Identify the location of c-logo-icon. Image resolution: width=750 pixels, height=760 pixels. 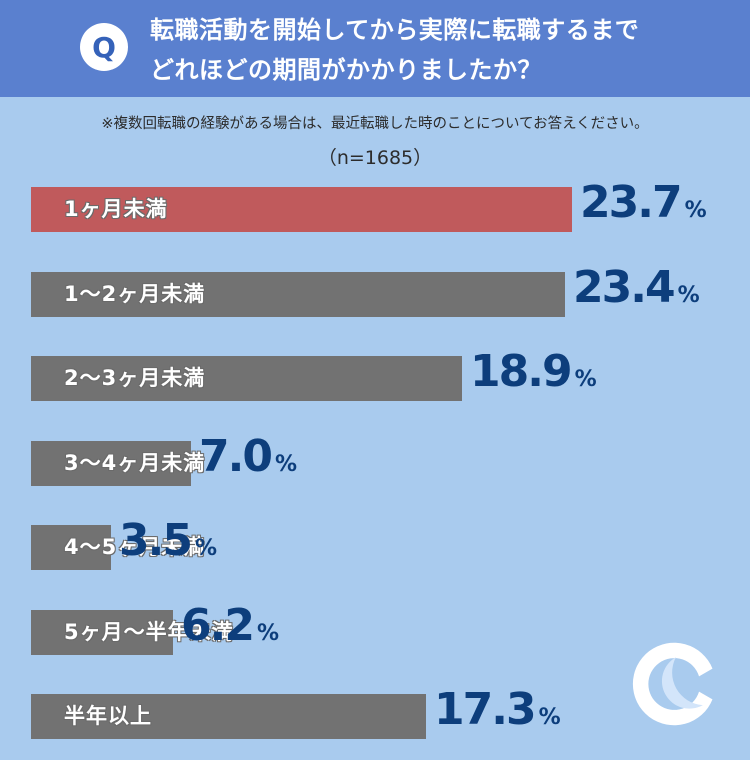
(672, 684).